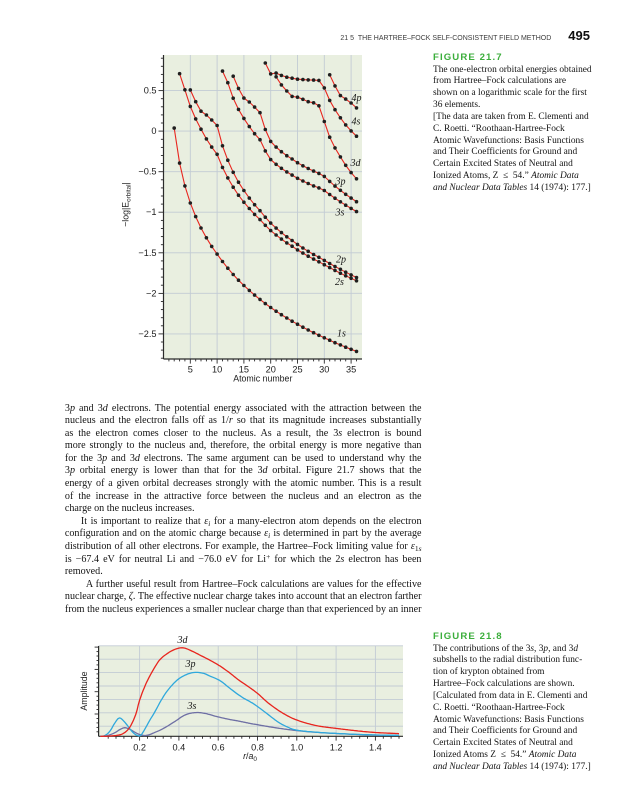 This screenshot has width=626, height=800. What do you see at coordinates (250, 757) in the screenshot?
I see `svg-text: r/a0` at bounding box center [250, 757].